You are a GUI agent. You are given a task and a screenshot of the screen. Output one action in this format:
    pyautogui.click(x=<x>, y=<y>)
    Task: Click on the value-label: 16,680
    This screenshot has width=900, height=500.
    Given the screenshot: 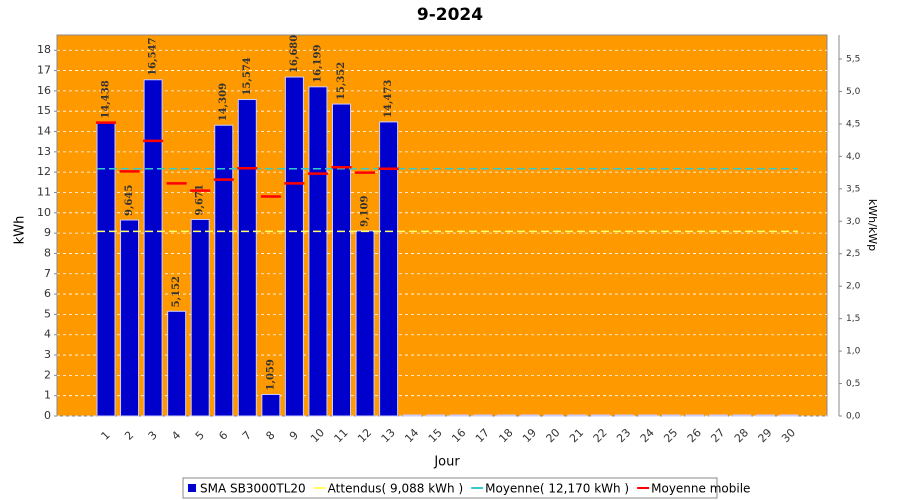 What is the action you would take?
    pyautogui.click(x=294, y=54)
    